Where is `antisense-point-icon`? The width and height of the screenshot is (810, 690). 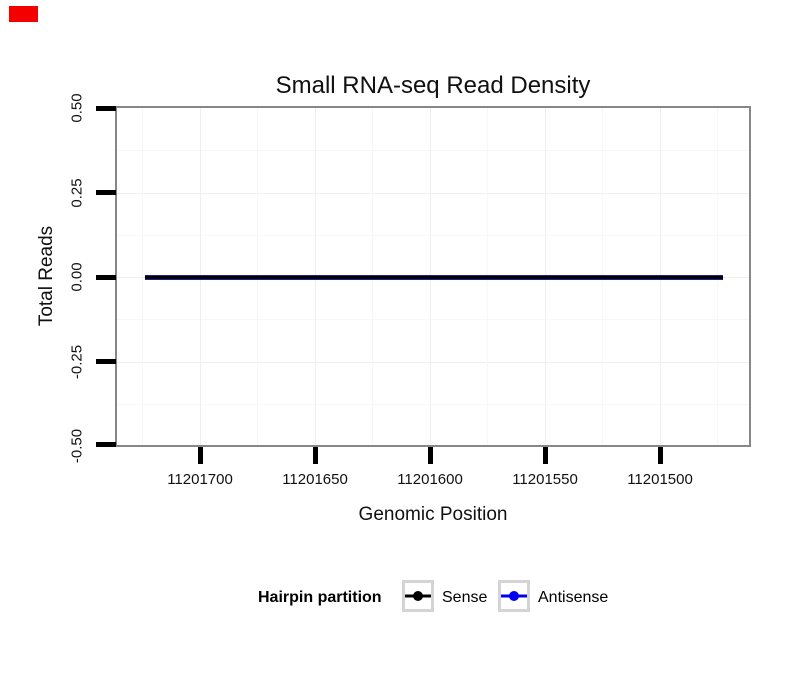 antisense-point-icon is located at coordinates (514, 596).